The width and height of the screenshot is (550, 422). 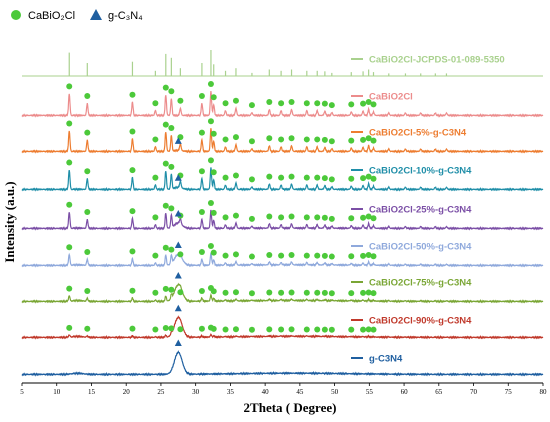 What do you see at coordinates (77, 15) in the screenshot?
I see `legend: CaBiO₂Cl g-C₃N₄` at bounding box center [77, 15].